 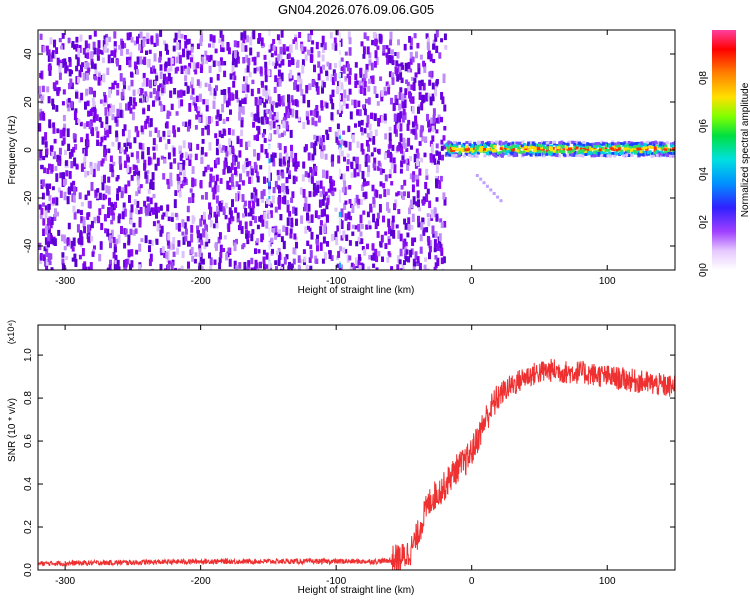 I want to click on snr-y-tick-label: 0.4, so click(x=28, y=484).